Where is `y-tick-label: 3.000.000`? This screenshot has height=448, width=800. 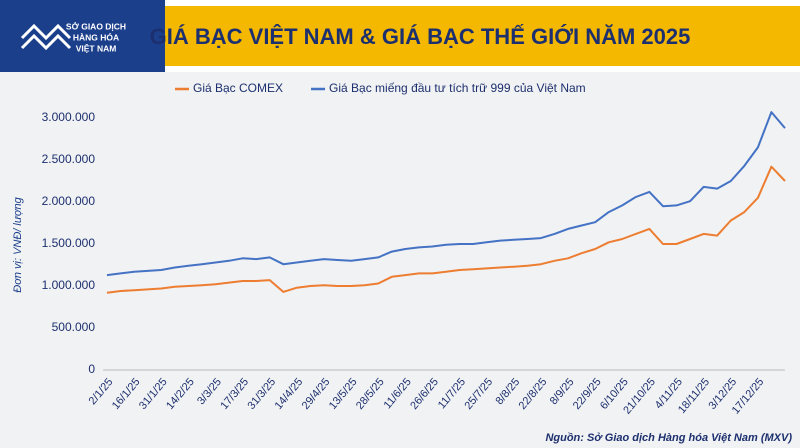 y-tick-label: 3.000.000 is located at coordinates (69, 117).